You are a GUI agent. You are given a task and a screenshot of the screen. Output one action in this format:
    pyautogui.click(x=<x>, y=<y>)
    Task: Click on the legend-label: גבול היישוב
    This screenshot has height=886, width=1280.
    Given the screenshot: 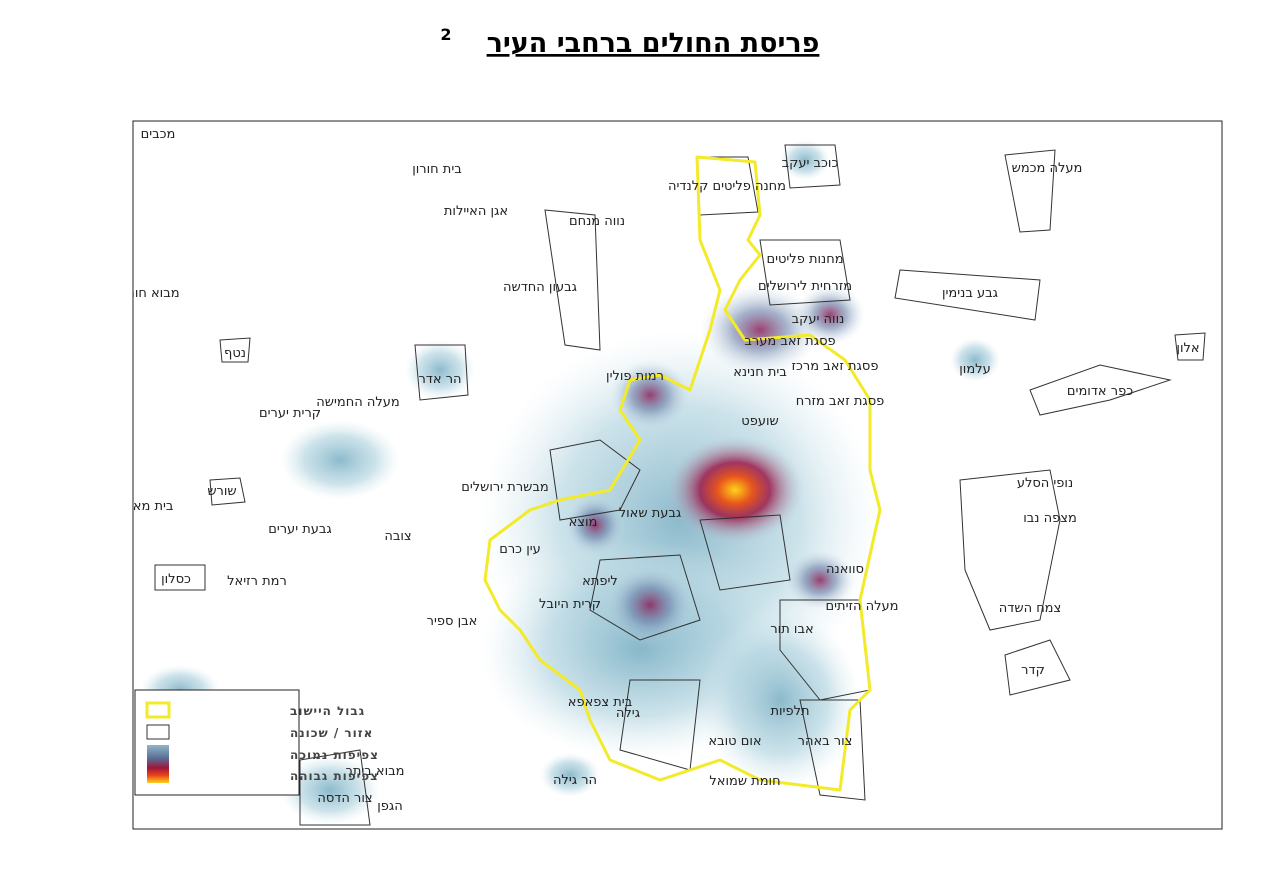 What is the action you would take?
    pyautogui.click(x=327, y=711)
    